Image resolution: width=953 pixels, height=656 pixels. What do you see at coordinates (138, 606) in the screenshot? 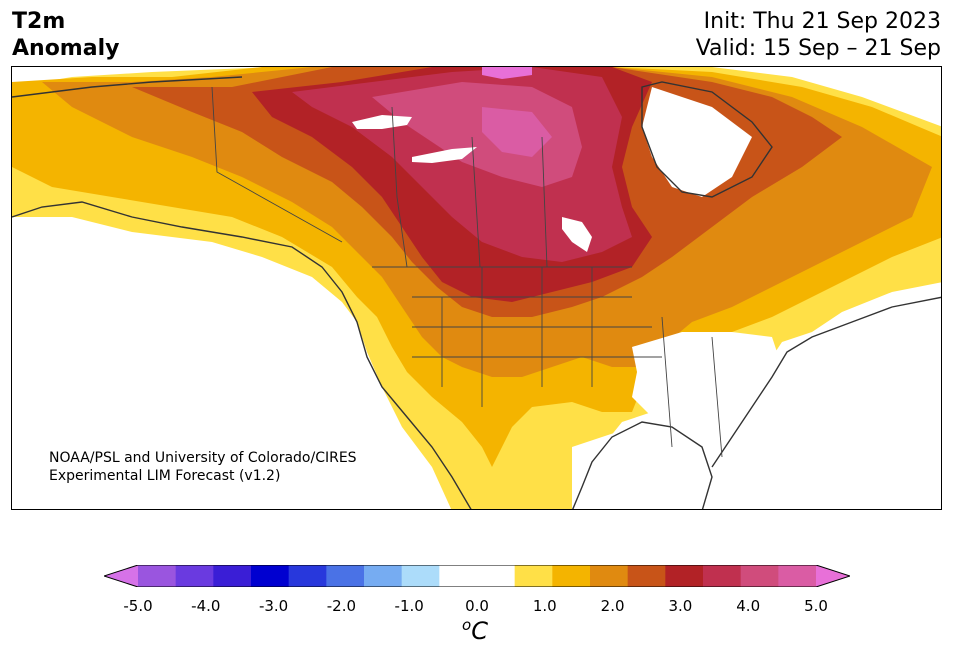
I see `colorbar-tick-label: -5.0` at bounding box center [138, 606].